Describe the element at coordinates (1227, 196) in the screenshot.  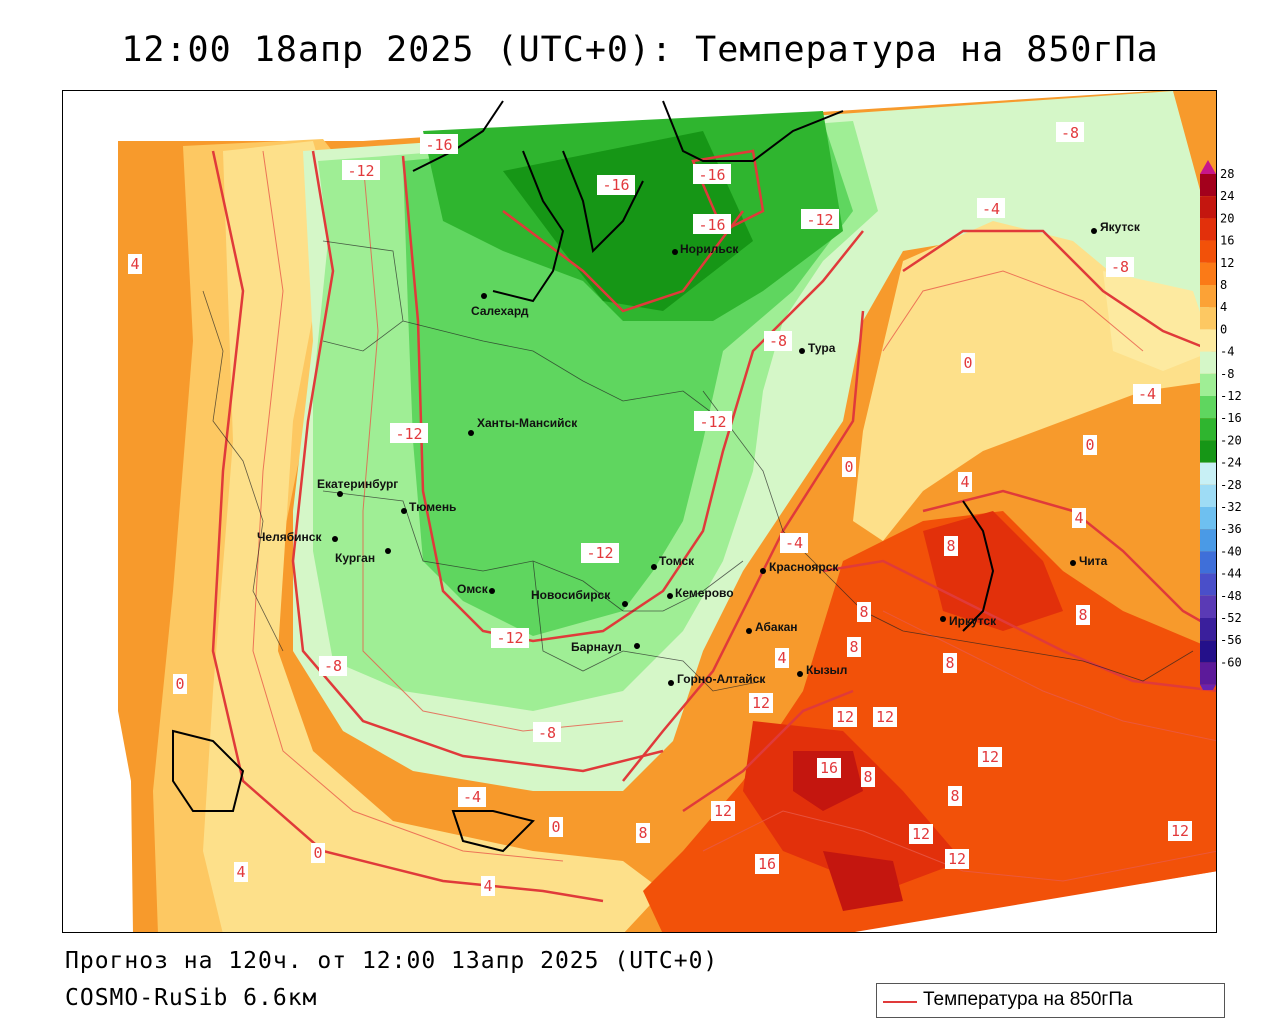
I see `colorbar-tick-label: 24` at that location.